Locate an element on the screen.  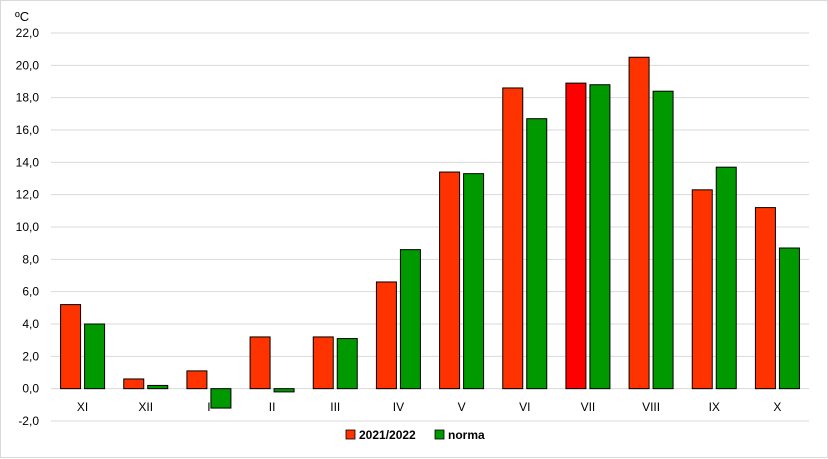
y-tick-label: 22,0 is located at coordinates (28, 33).